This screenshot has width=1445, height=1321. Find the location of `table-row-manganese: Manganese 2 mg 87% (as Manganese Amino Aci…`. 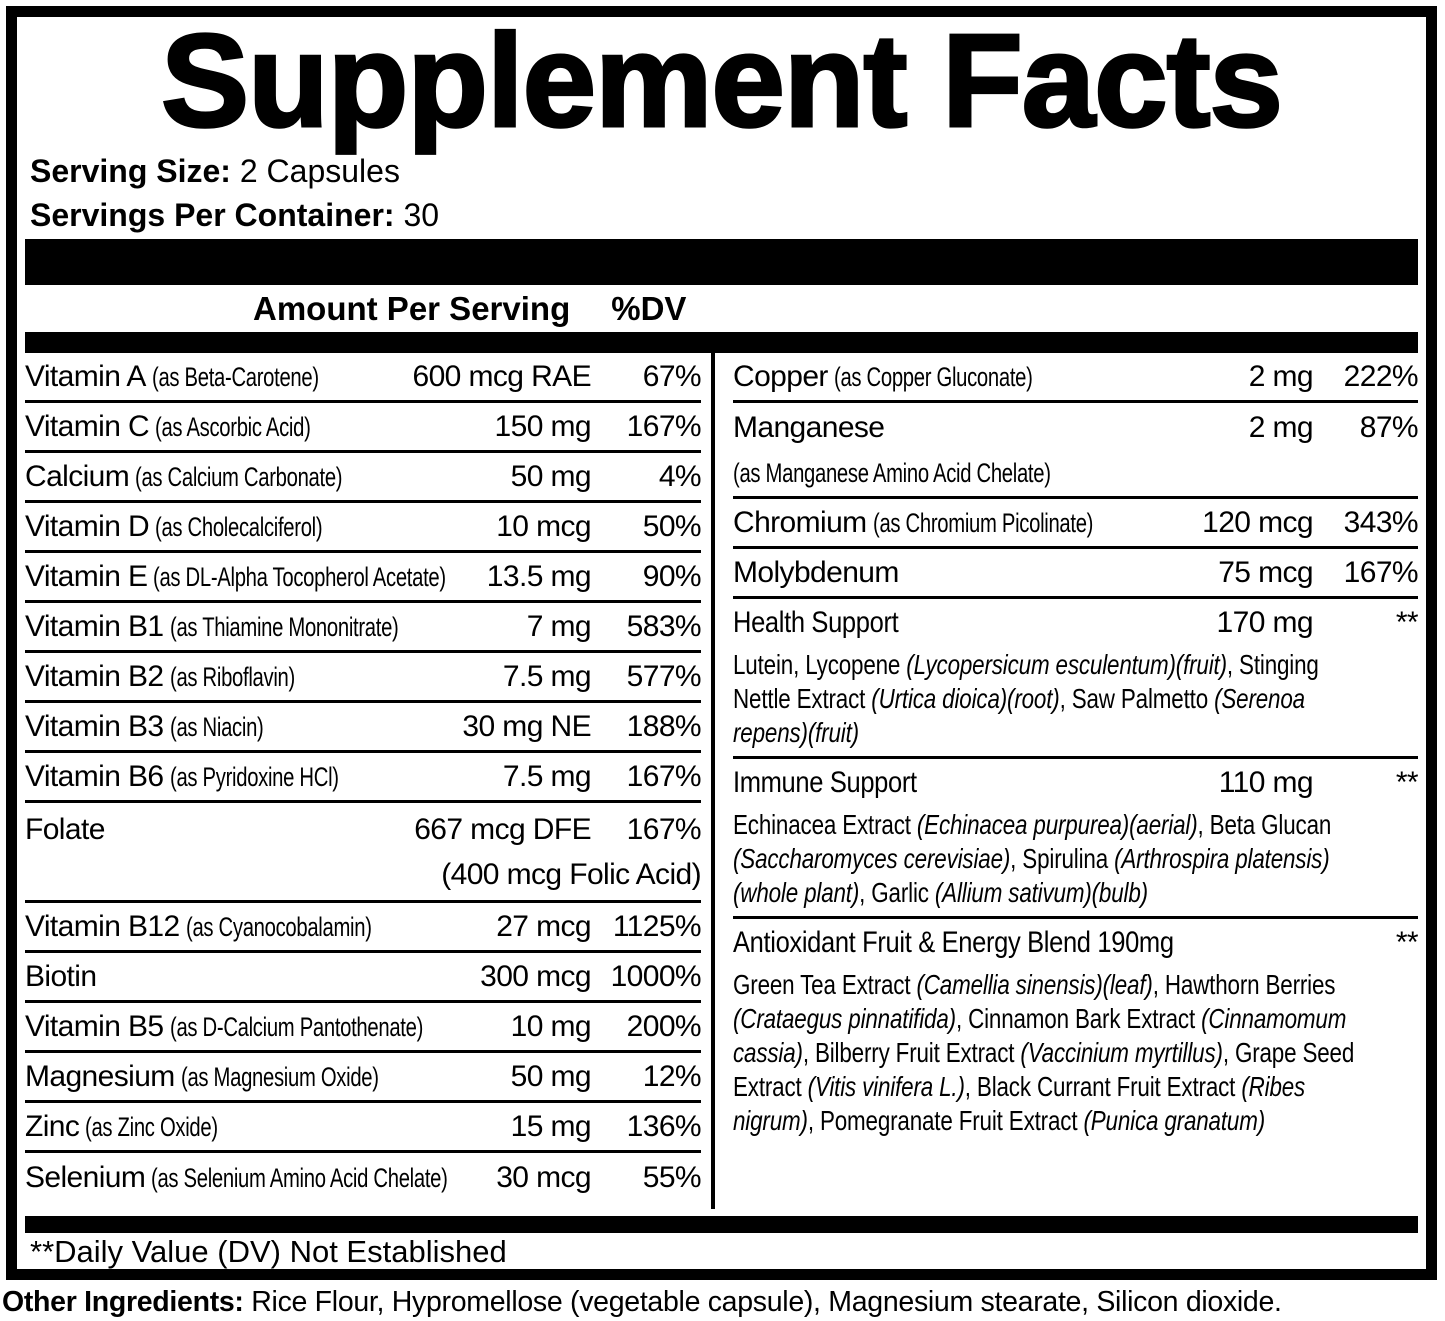

table-row-manganese: Manganese 2 mg 87% (as Manganese Amino Aci… is located at coordinates (1075, 451).